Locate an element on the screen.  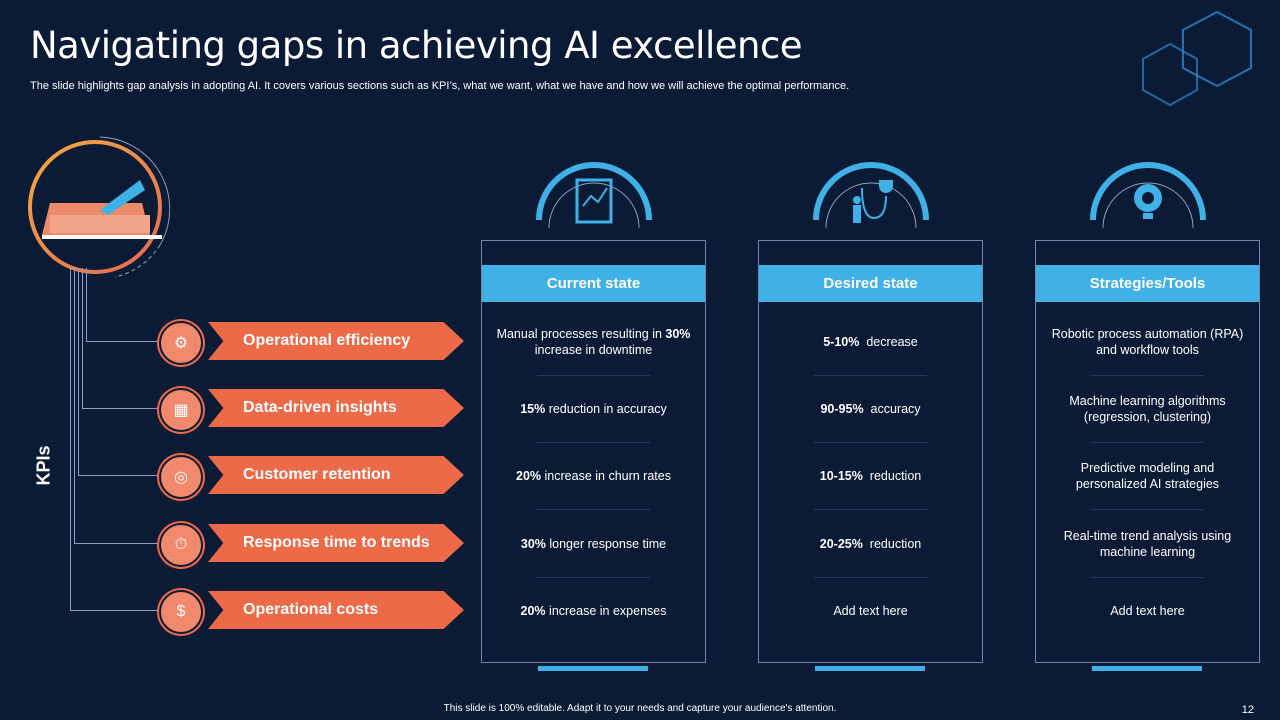
table-cell: 5-10% decrease is located at coordinates (870, 342).